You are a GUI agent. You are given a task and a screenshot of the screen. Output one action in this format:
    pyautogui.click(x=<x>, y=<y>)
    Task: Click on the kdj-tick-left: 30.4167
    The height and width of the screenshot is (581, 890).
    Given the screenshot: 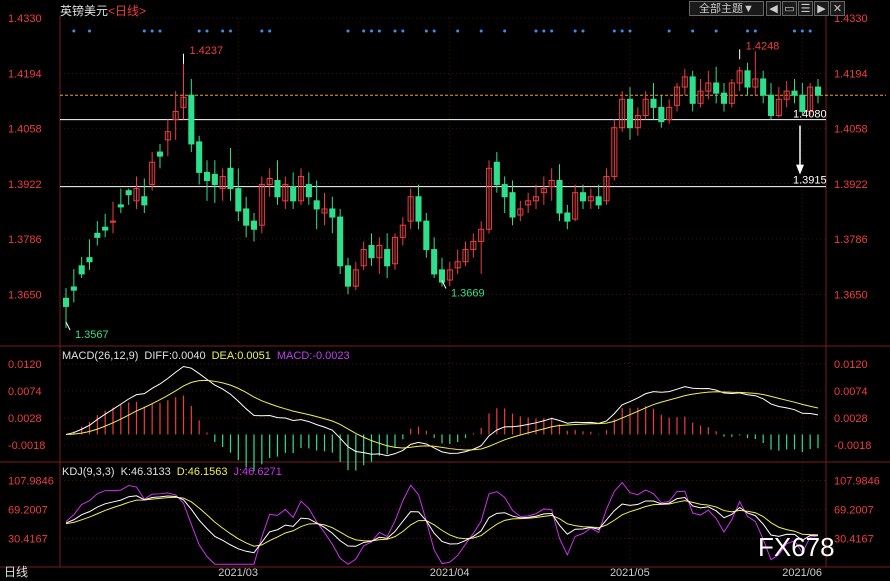 What is the action you would take?
    pyautogui.click(x=28, y=540)
    